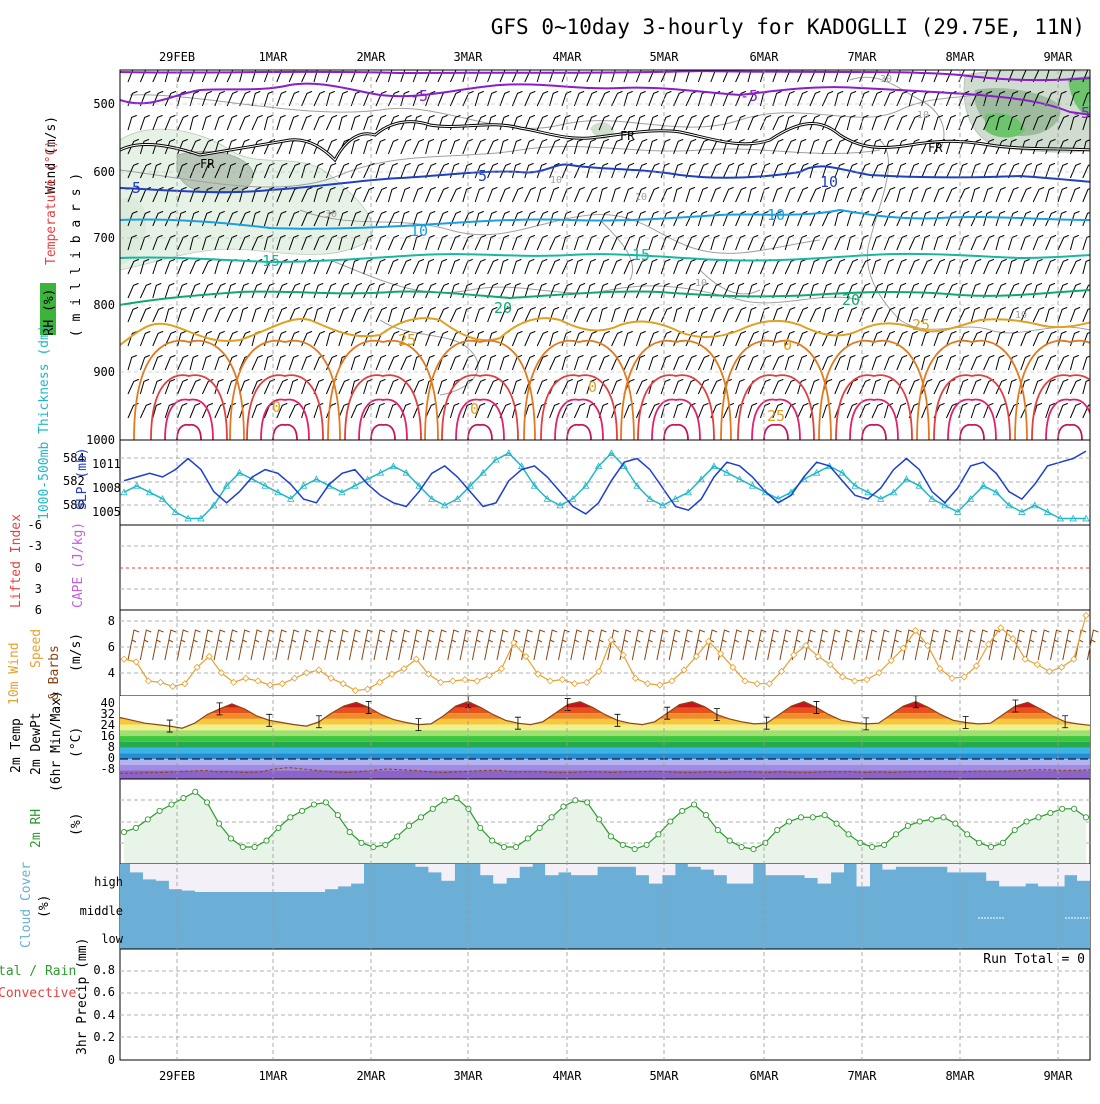  I want to click on rh2m-units: (%), so click(76, 824).